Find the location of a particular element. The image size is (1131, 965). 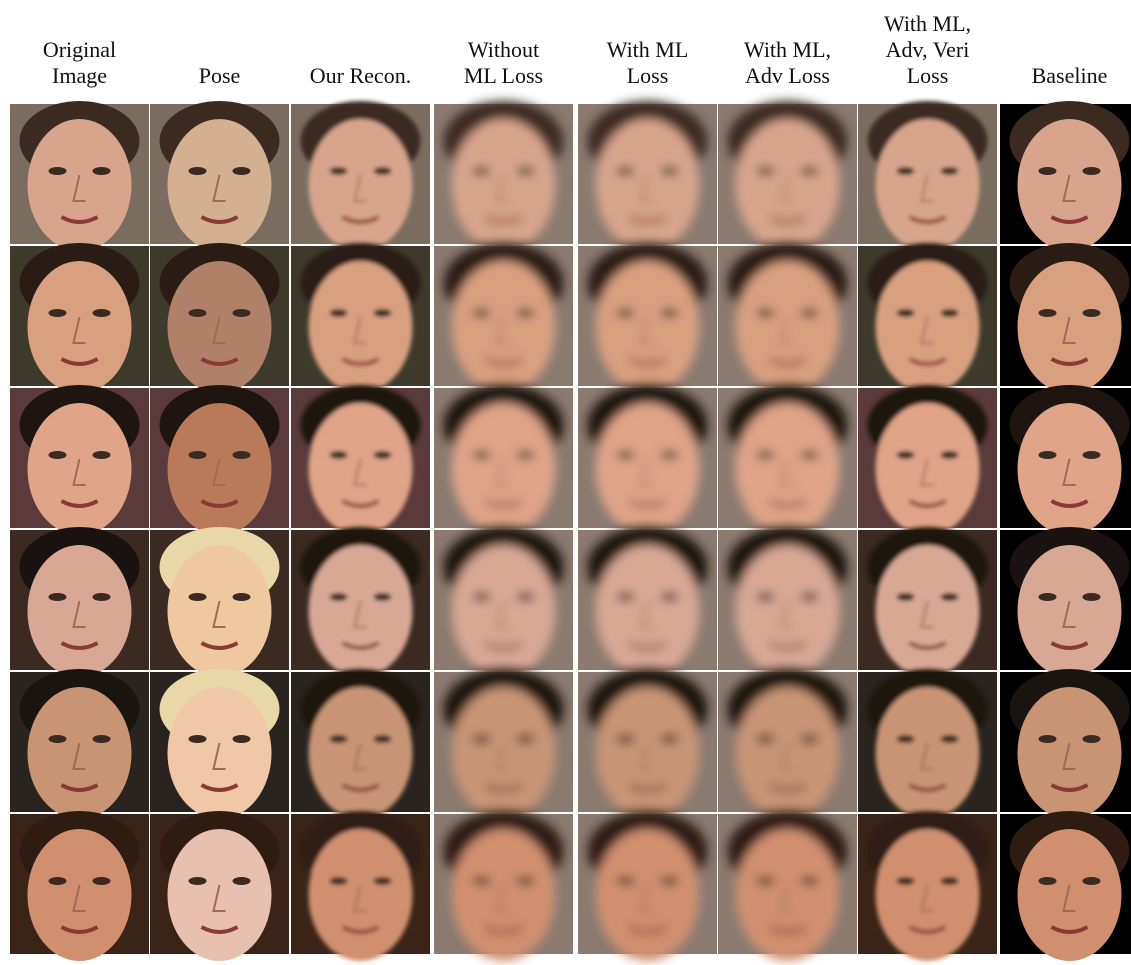

column-header: Pose is located at coordinates (220, 75).